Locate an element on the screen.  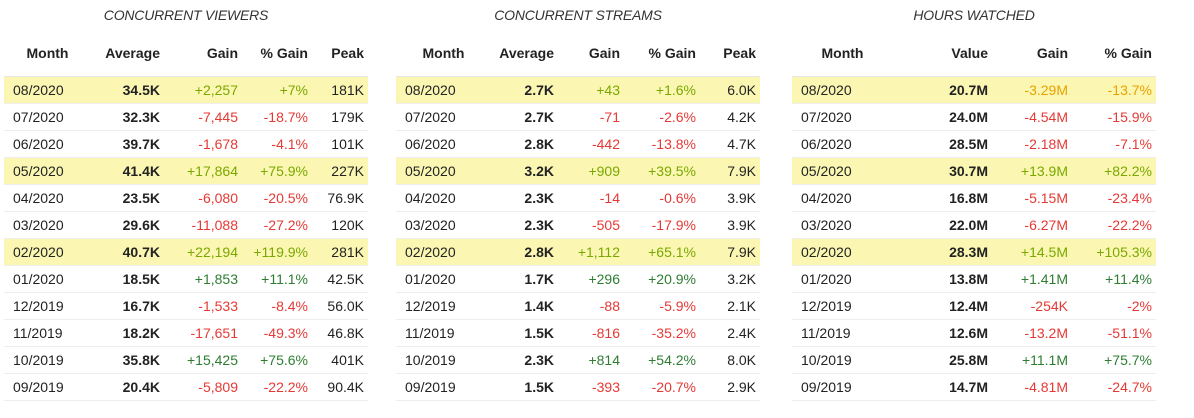
table-row: 10/2019 35.8K +15,425 +75.6% 401K is located at coordinates (186, 360).